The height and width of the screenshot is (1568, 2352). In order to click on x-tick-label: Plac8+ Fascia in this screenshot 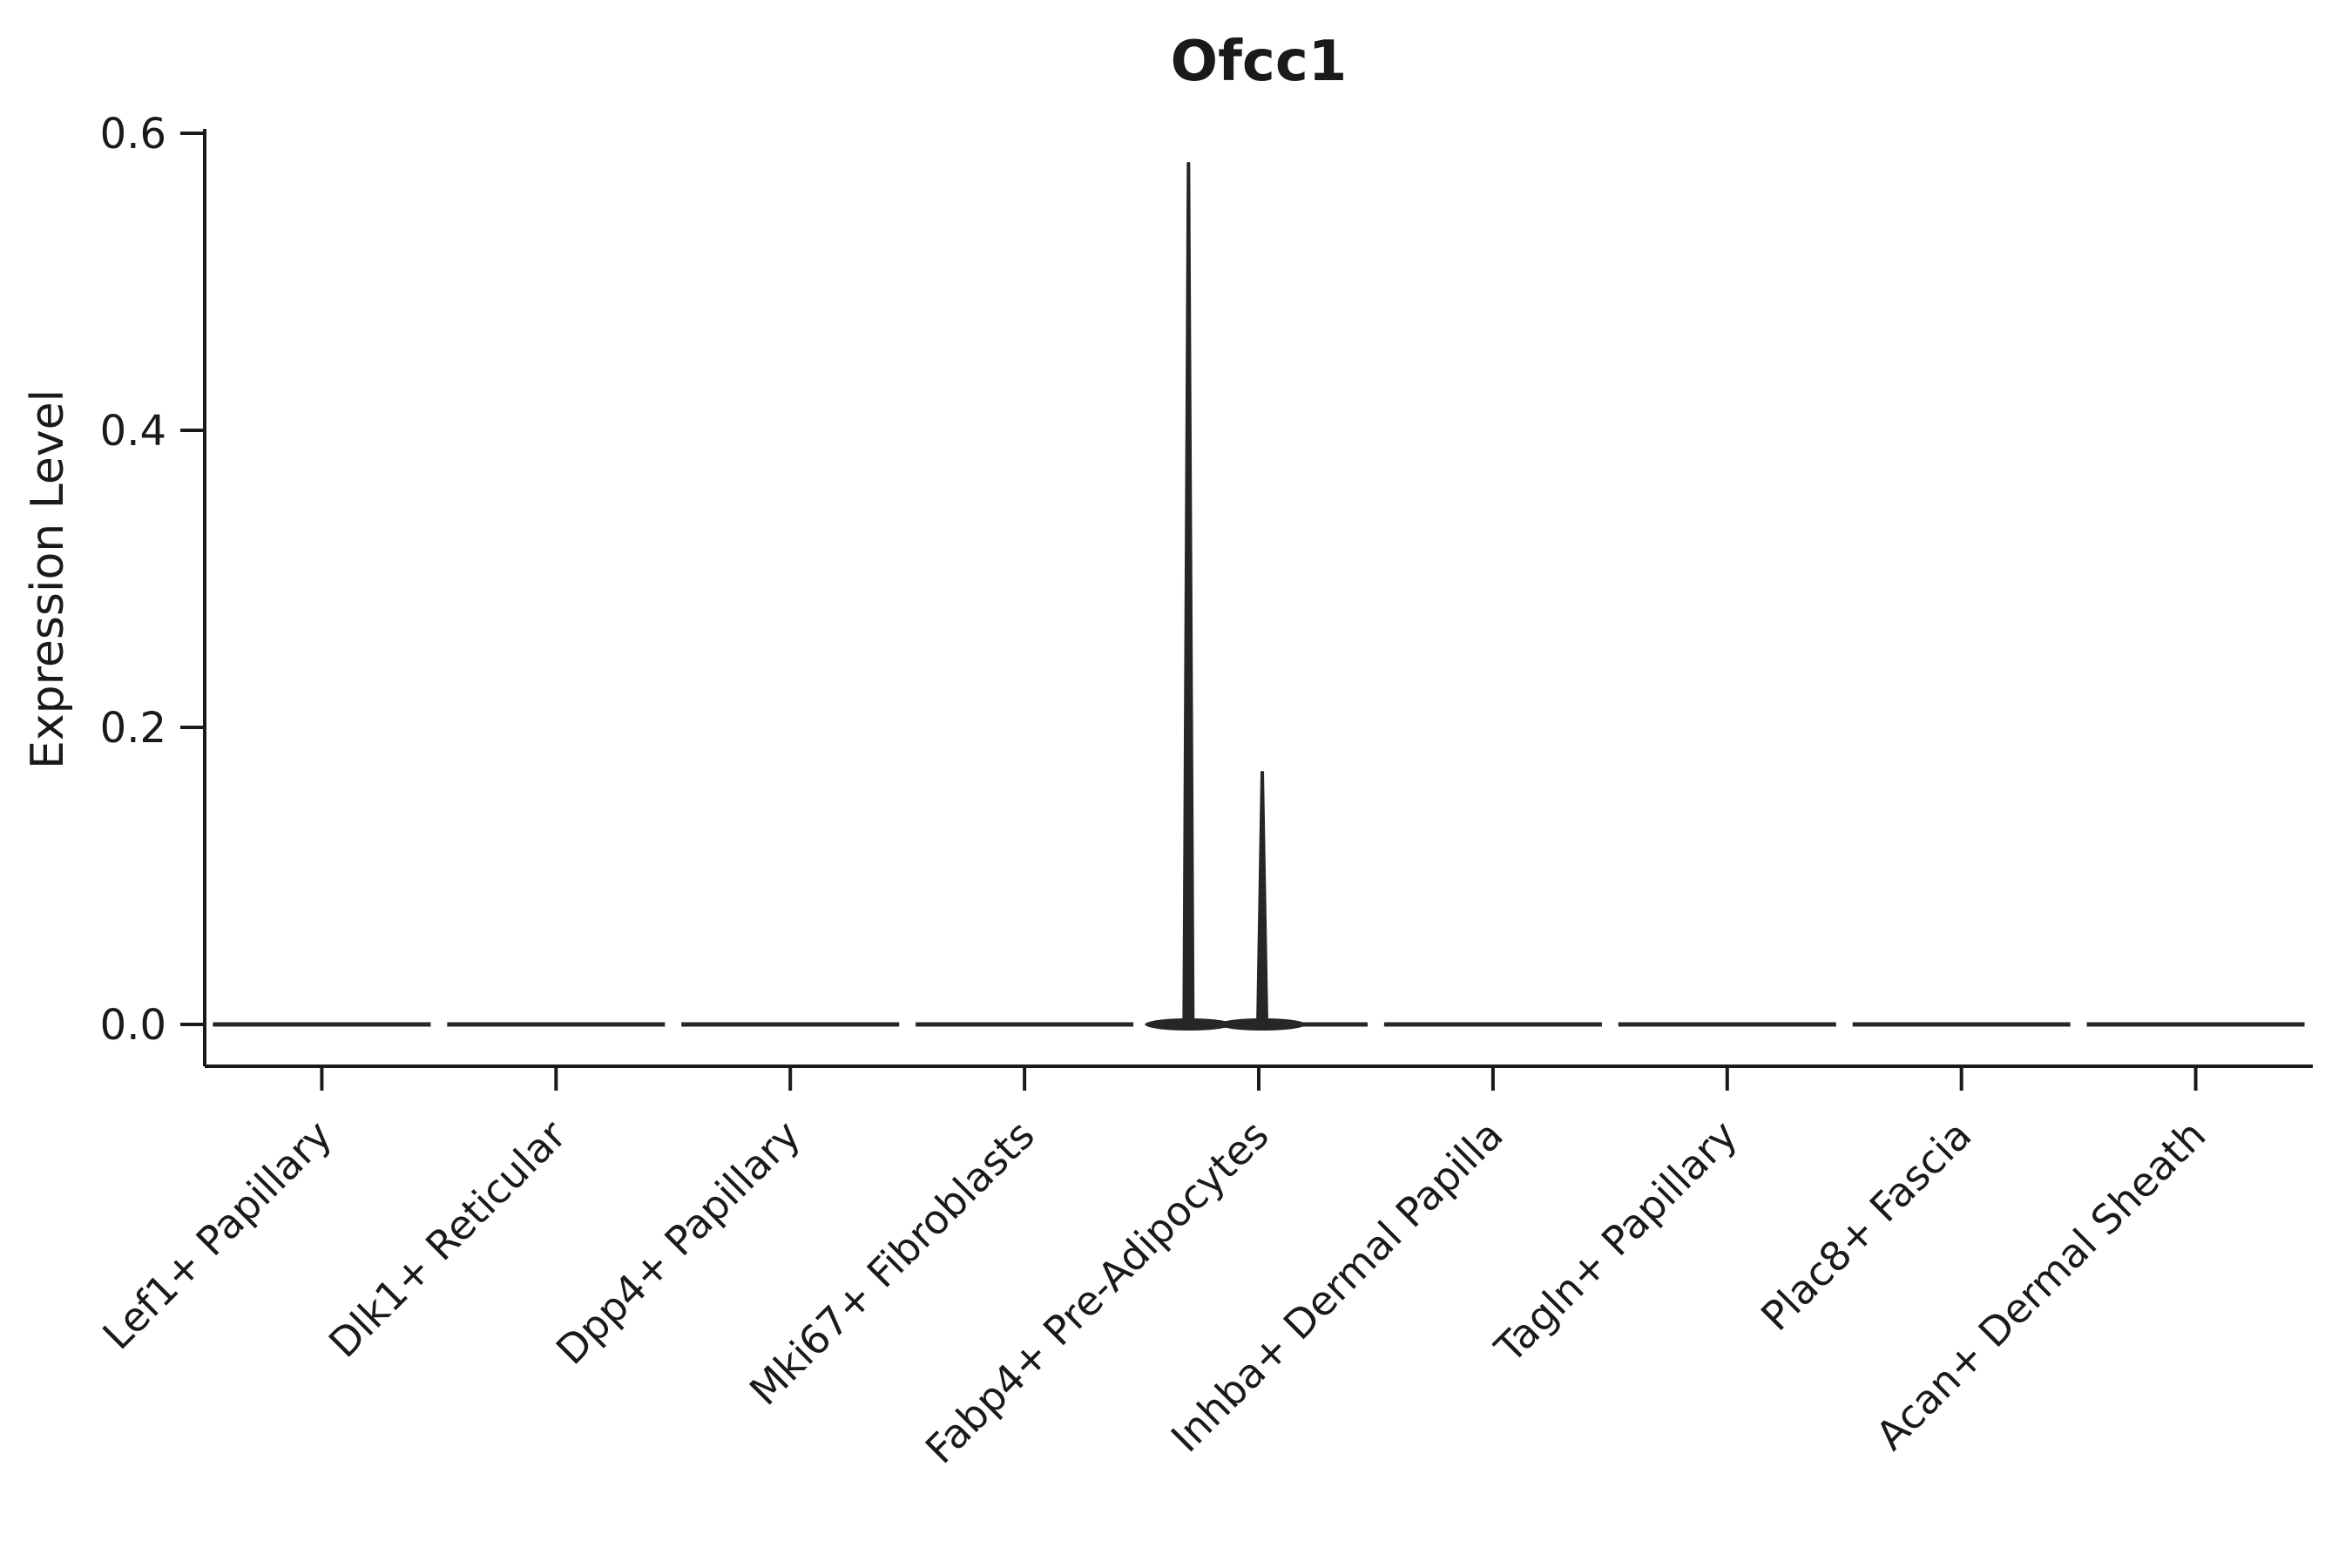, I will do `click(1866, 1226)`.